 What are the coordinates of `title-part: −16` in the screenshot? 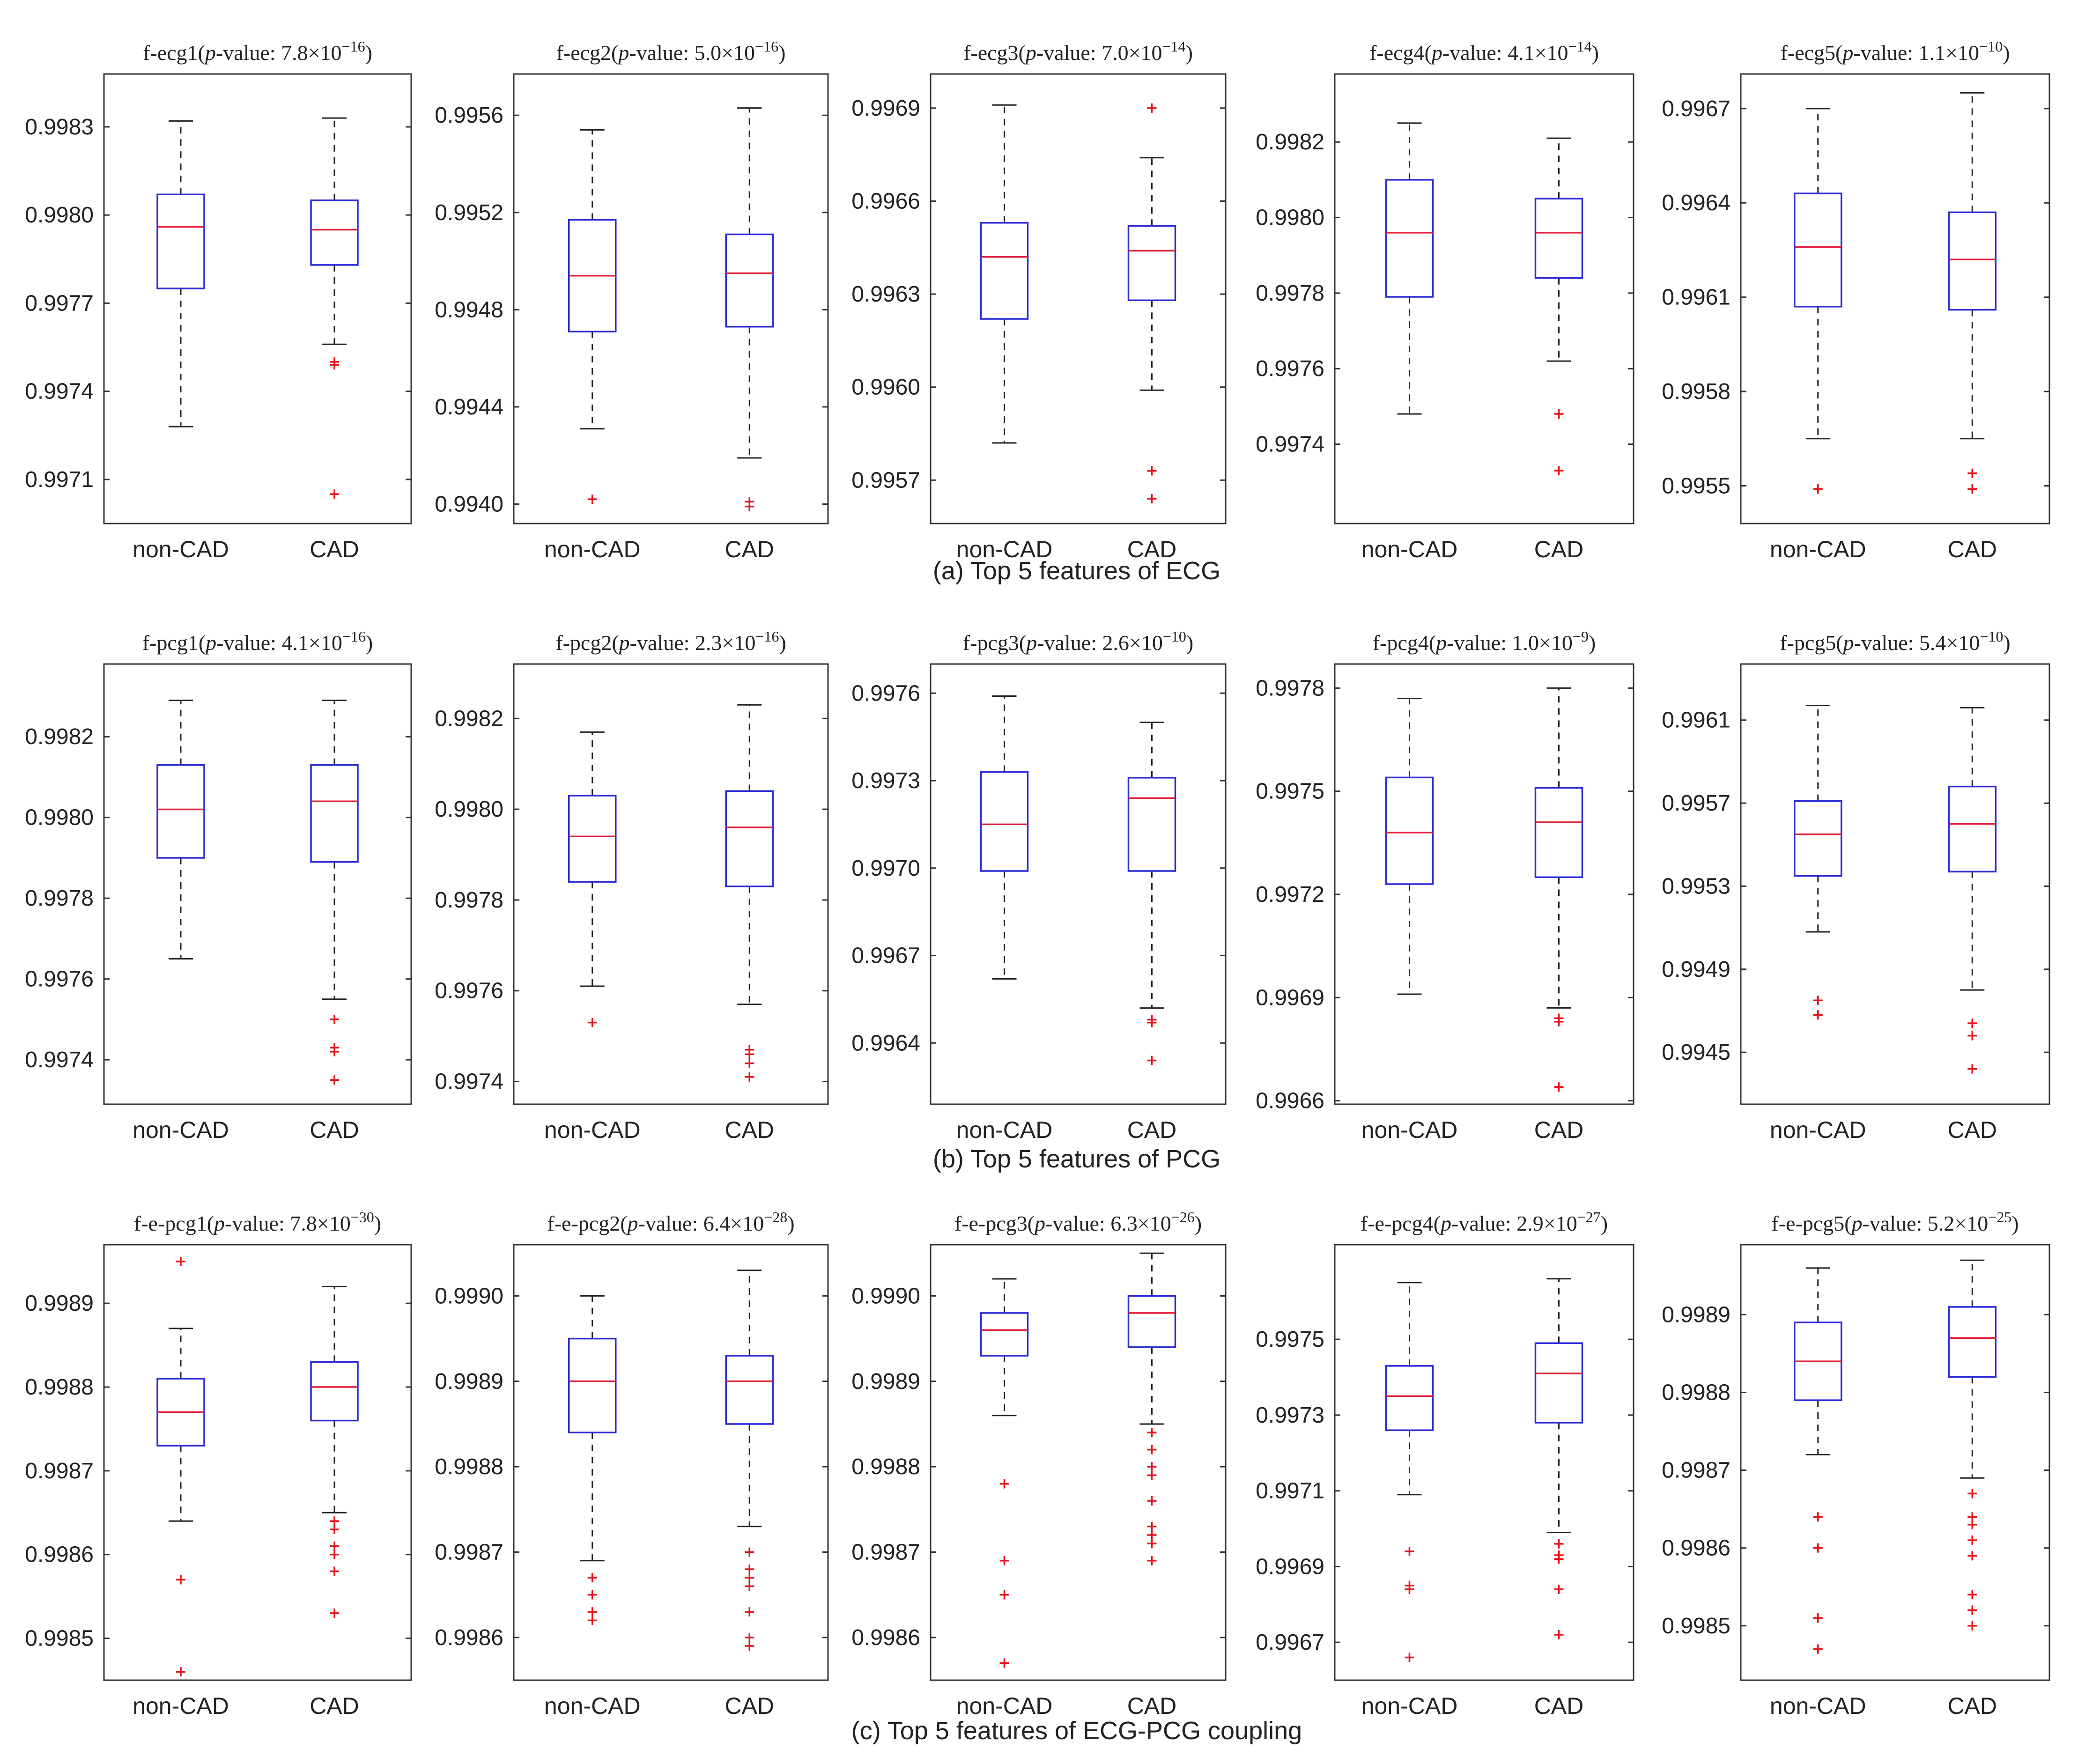 It's located at (767, 636).